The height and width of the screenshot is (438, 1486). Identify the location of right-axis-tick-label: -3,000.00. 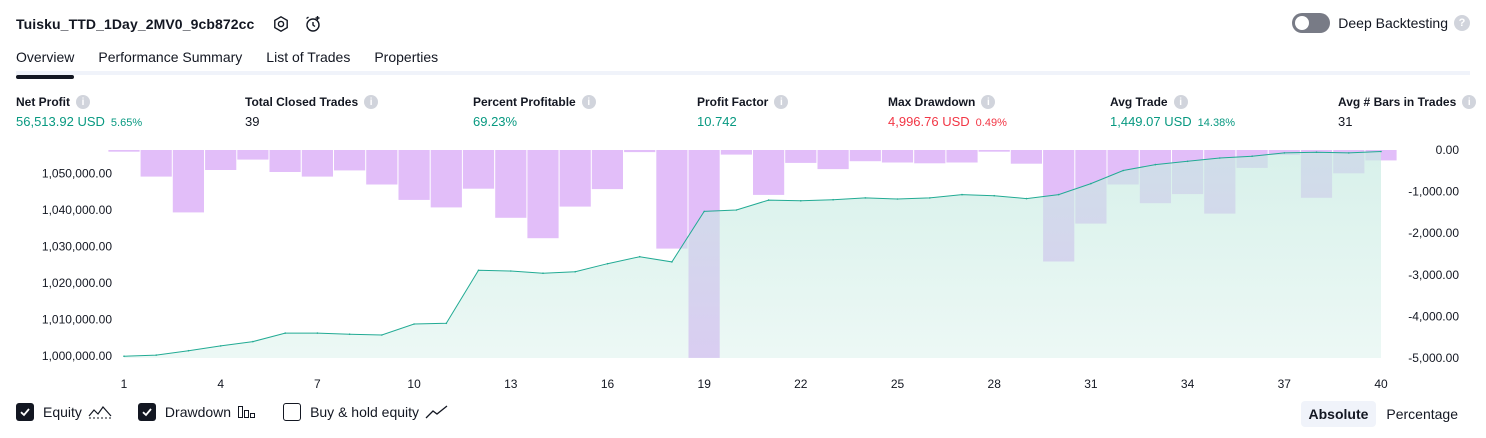
(1433, 275).